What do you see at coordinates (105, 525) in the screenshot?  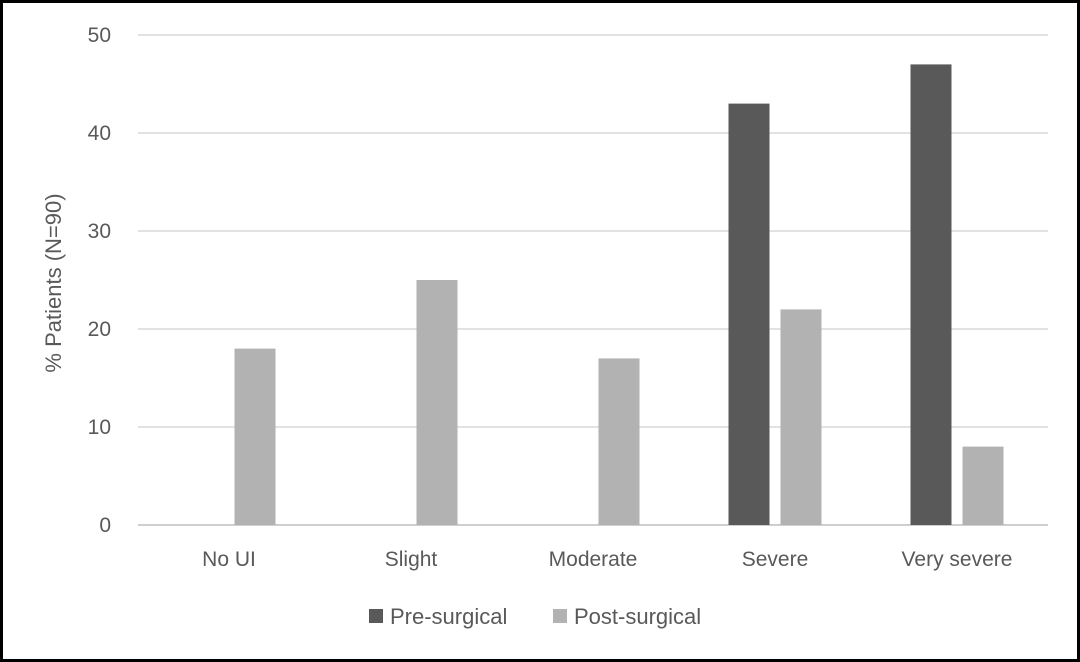 I see `y-tick-label: 0` at bounding box center [105, 525].